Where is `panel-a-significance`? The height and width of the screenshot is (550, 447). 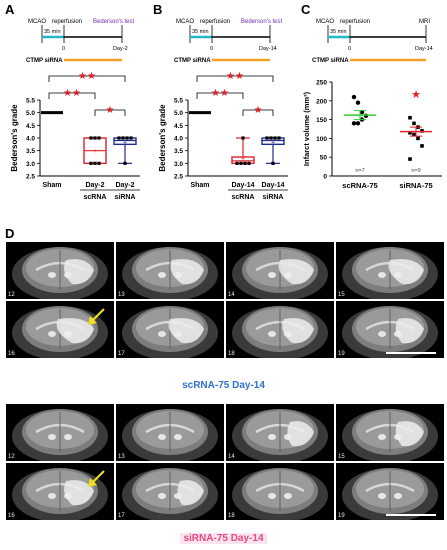
panel-a-significance is located at coordinates (87, 95).